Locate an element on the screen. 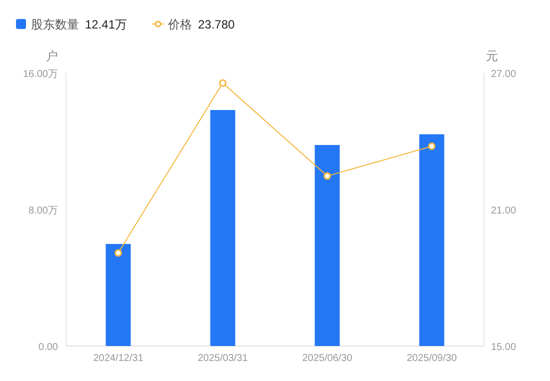 This screenshot has width=550, height=381. x-tick-label: 2025/06/30 is located at coordinates (327, 358).